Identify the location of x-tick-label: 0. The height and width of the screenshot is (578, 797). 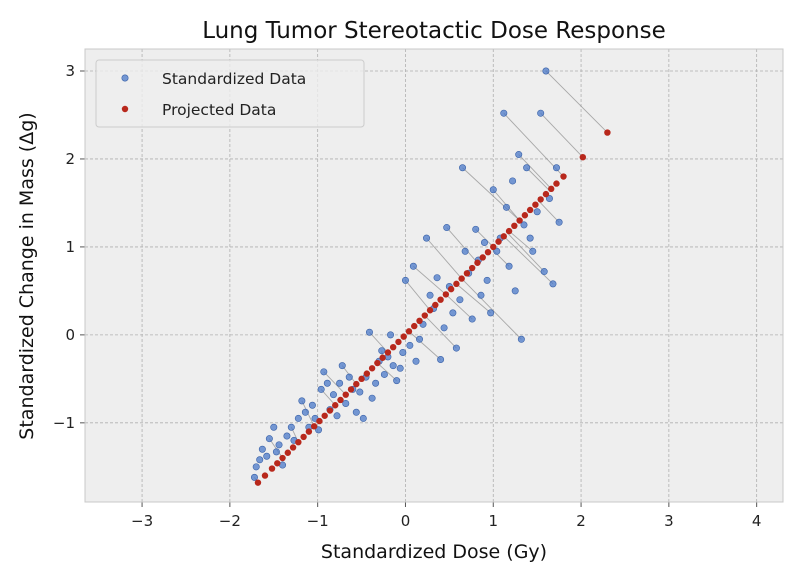
(406, 521).